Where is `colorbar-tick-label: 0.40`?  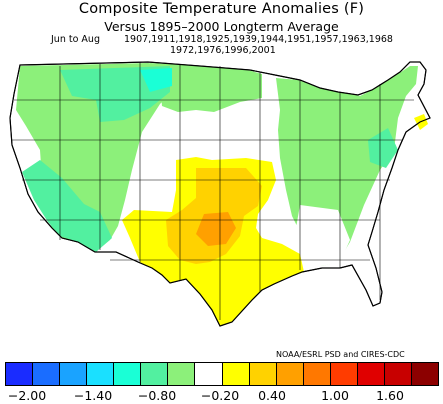 colorbar-tick-label: 0.40 is located at coordinates (272, 395).